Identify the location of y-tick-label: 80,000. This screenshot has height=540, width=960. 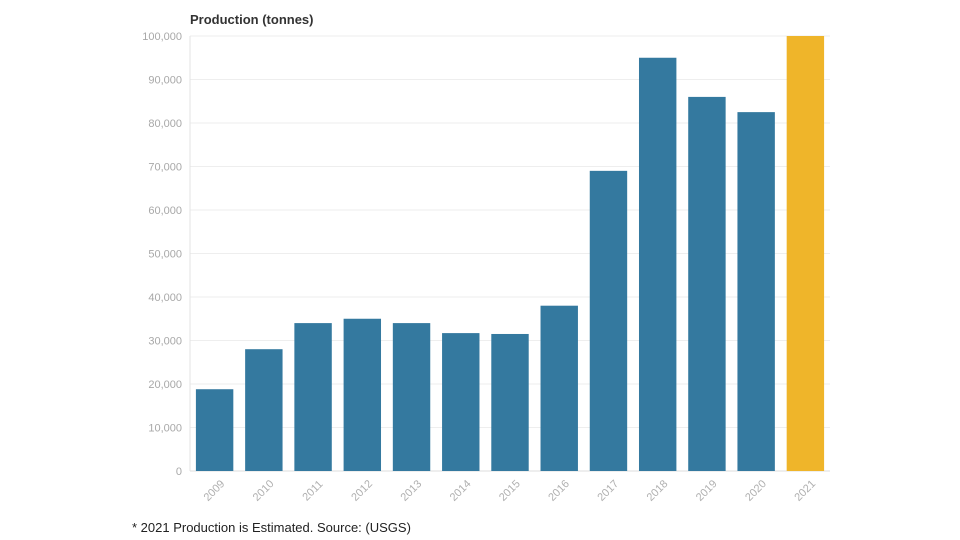
(165, 124).